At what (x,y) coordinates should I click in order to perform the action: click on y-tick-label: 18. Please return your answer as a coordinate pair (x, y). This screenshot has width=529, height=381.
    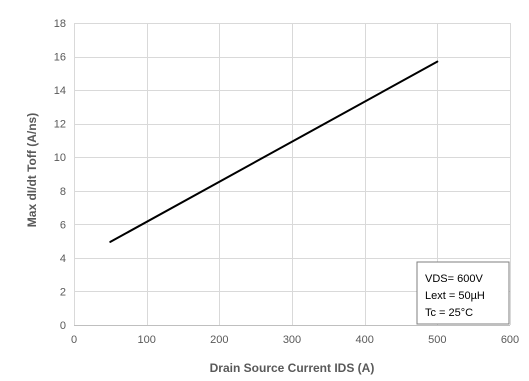
    Looking at the image, I should click on (60, 24).